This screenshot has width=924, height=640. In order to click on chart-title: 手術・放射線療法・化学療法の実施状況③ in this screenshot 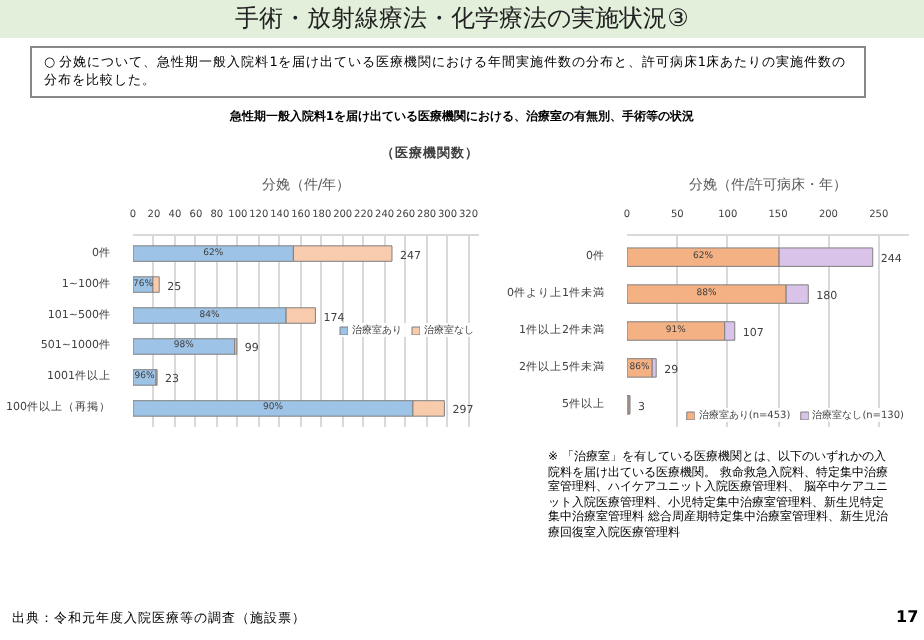, I will do `click(462, 19)`.